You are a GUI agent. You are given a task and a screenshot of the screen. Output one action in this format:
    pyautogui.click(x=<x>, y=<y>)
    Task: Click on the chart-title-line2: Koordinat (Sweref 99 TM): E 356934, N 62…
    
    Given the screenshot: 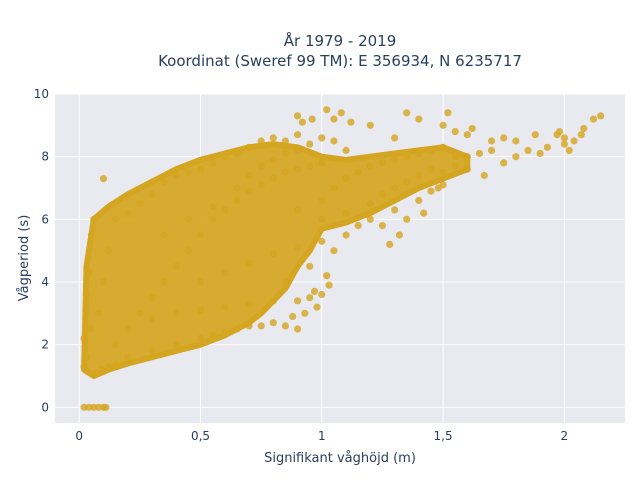 What is the action you would take?
    pyautogui.click(x=340, y=61)
    